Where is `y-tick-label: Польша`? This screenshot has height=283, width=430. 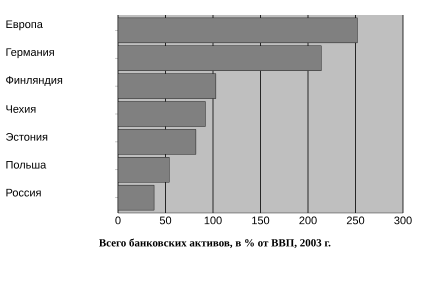
y-tick-label: Польша is located at coordinates (26, 164).